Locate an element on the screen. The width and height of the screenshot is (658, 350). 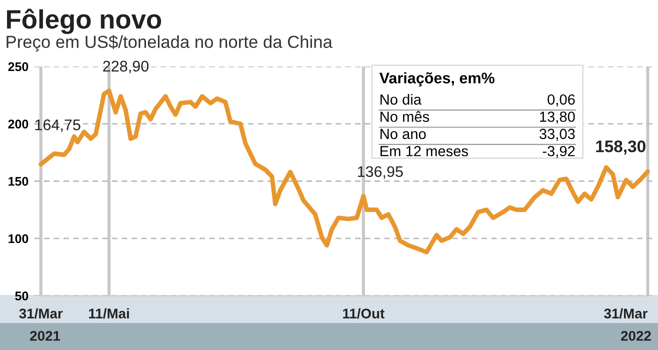
chart-subtitle: Preço em US$/tonelada no norte da China is located at coordinates (169, 43).